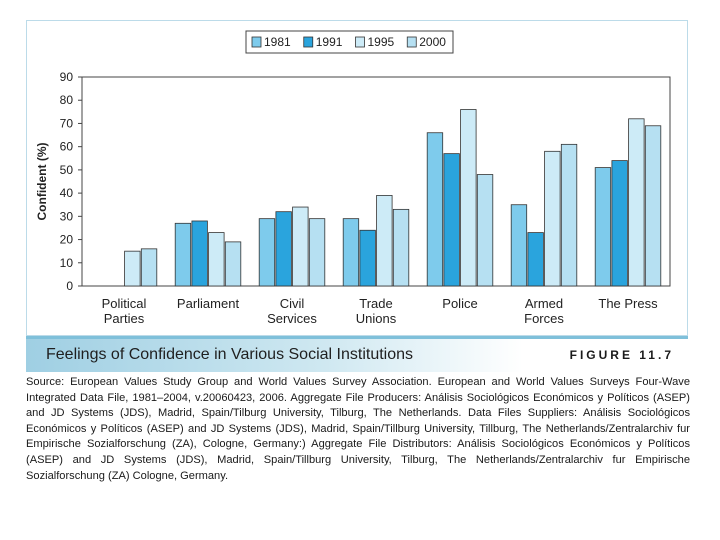  Describe the element at coordinates (329, 42) in the screenshot. I see `legend-label-1991: 1991` at that location.